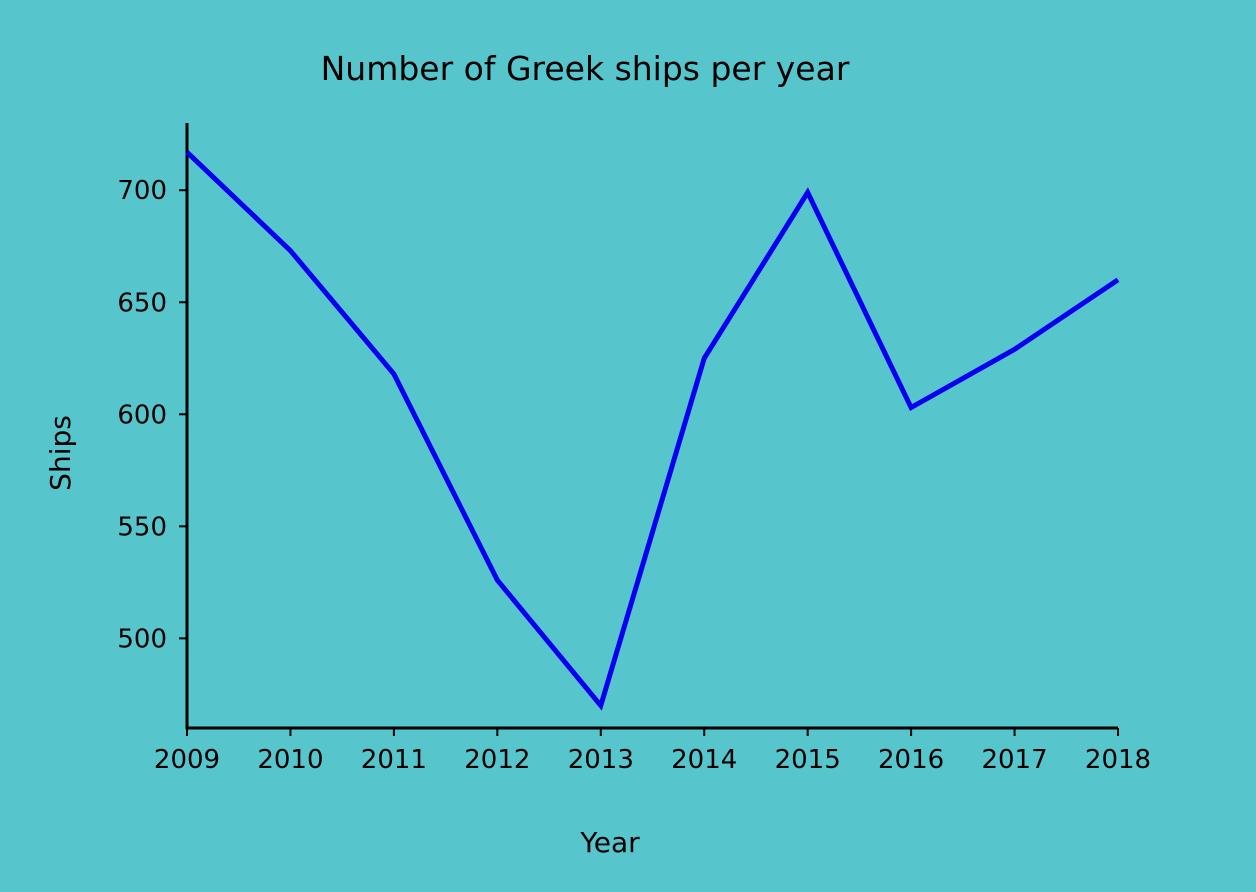  What do you see at coordinates (142, 639) in the screenshot?
I see `y-tick-label: 500` at bounding box center [142, 639].